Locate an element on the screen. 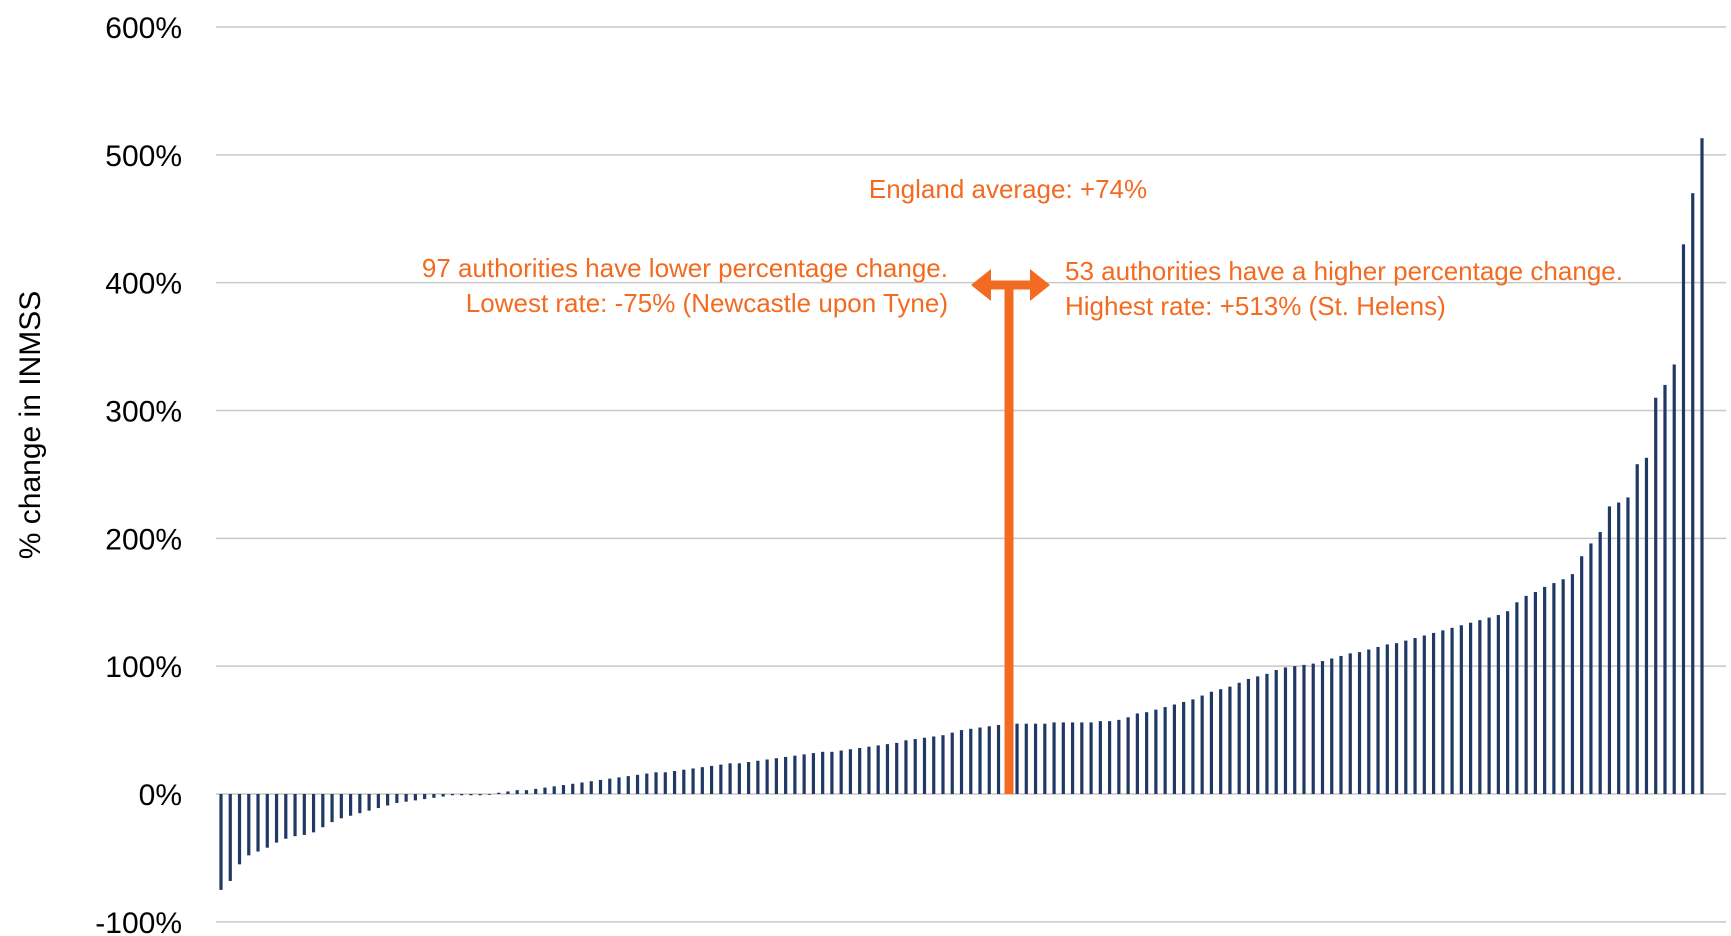  average-label: England average: +74% is located at coordinates (1008, 189).